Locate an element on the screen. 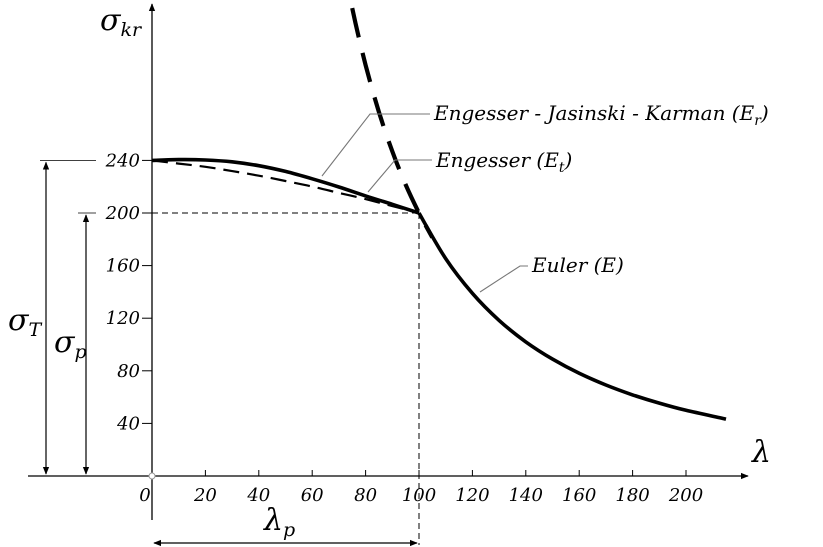 This screenshot has height=547, width=823. series-label-ejk-main: Engesser - Jasinski - Karman (E is located at coordinates (594, 113).